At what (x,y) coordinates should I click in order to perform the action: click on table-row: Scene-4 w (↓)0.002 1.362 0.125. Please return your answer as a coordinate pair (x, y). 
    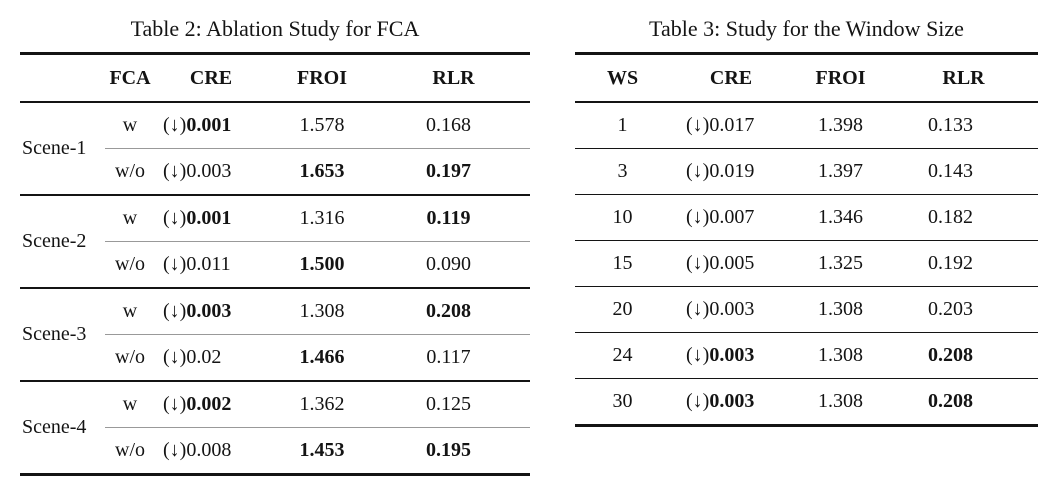
    Looking at the image, I should click on (275, 409).